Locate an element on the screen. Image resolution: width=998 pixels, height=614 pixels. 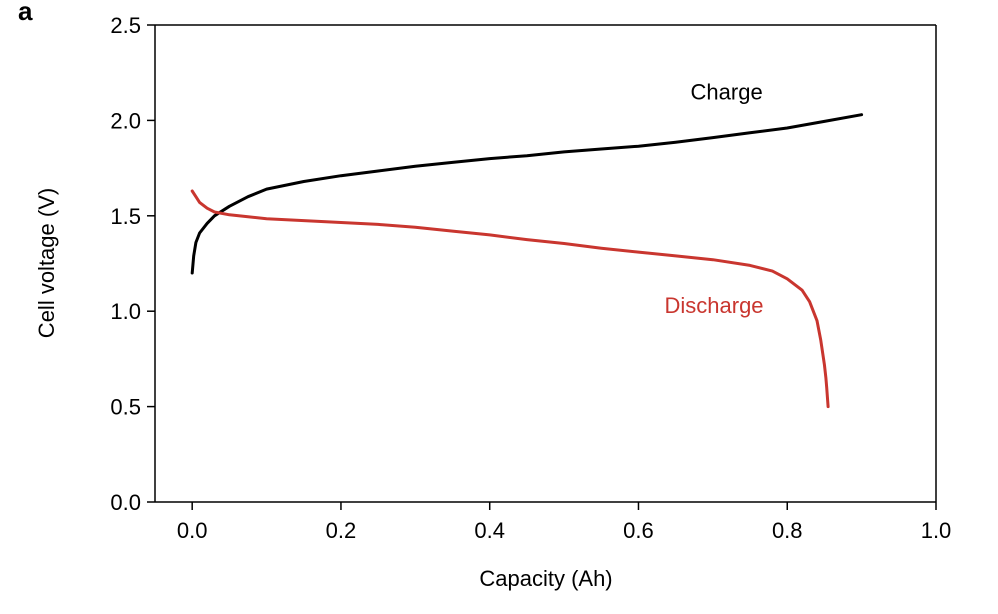
y-tick-label: 2.5 is located at coordinates (125, 25).